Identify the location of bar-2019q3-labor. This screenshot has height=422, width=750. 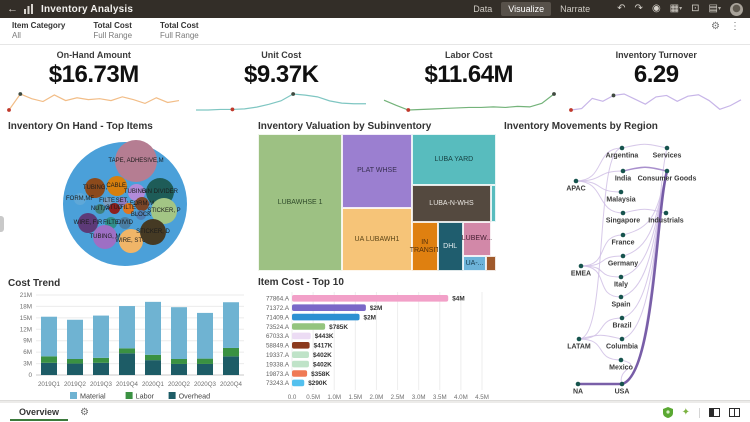
(101, 360).